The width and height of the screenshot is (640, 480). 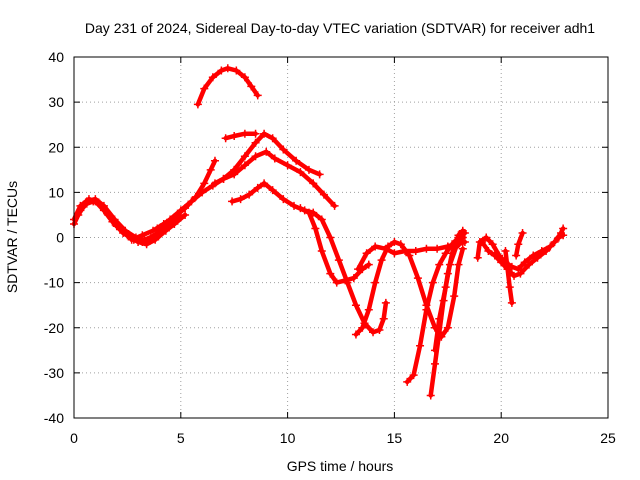 I want to click on y-axis-title: SDTVAR / TECUs, so click(x=12, y=237).